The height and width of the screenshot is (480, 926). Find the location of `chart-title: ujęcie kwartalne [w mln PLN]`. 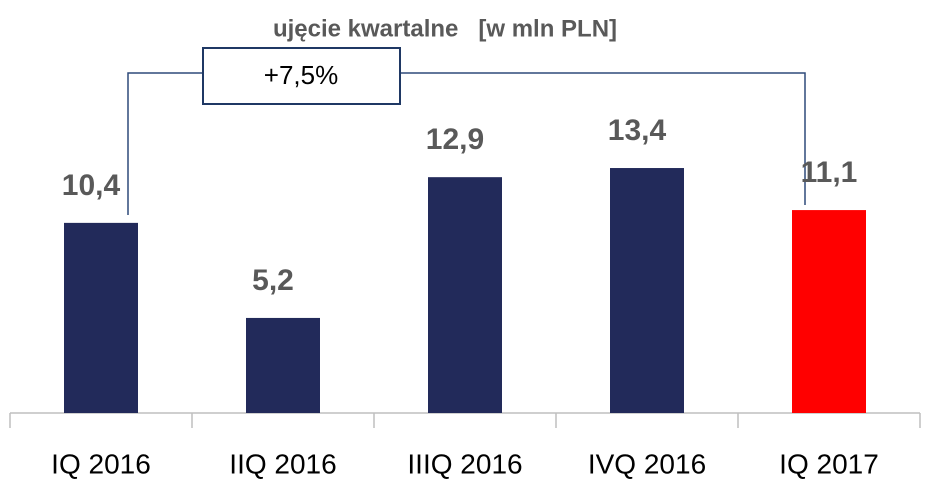

chart-title: ujęcie kwartalne [w mln PLN] is located at coordinates (445, 28).